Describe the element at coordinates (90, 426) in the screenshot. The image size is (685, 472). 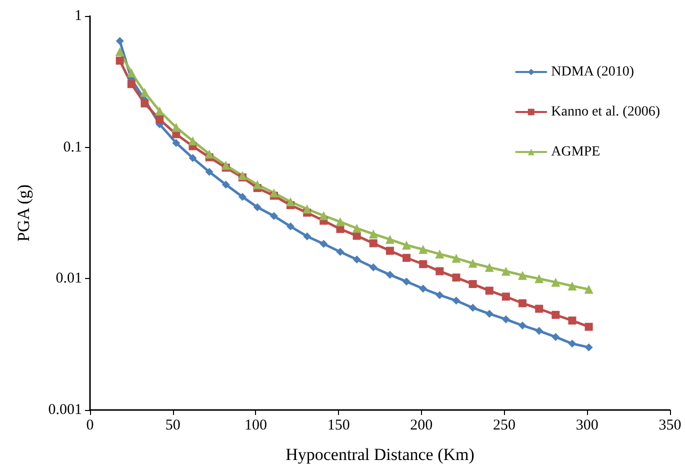
I see `x-tick-label: 0` at that location.